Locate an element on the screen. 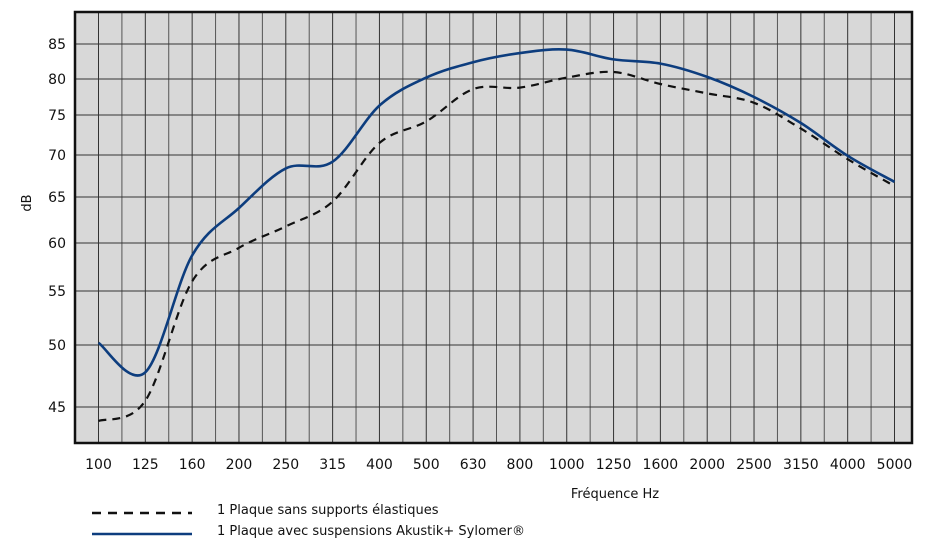 Image resolution: width=931 pixels, height=540 pixels. y-tick-label: 45 is located at coordinates (57, 408).